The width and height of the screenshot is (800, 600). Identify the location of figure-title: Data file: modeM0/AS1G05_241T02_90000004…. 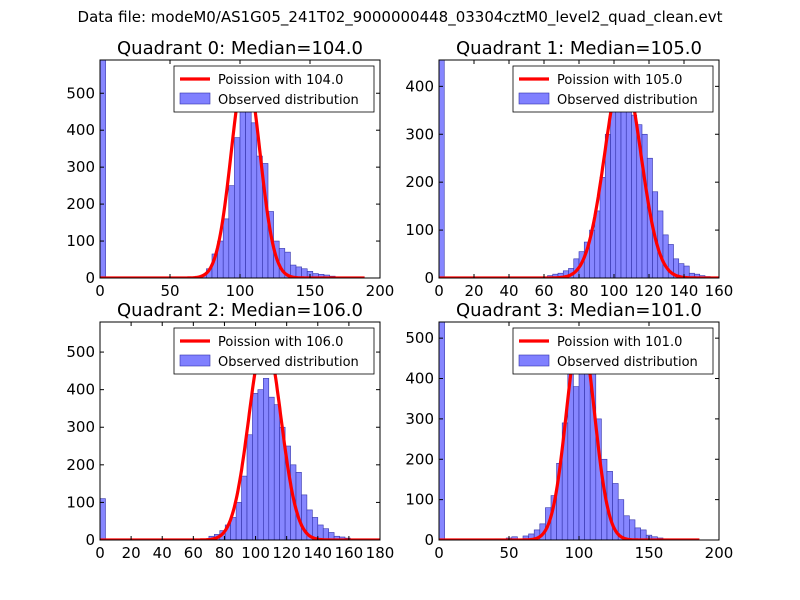
(400, 17).